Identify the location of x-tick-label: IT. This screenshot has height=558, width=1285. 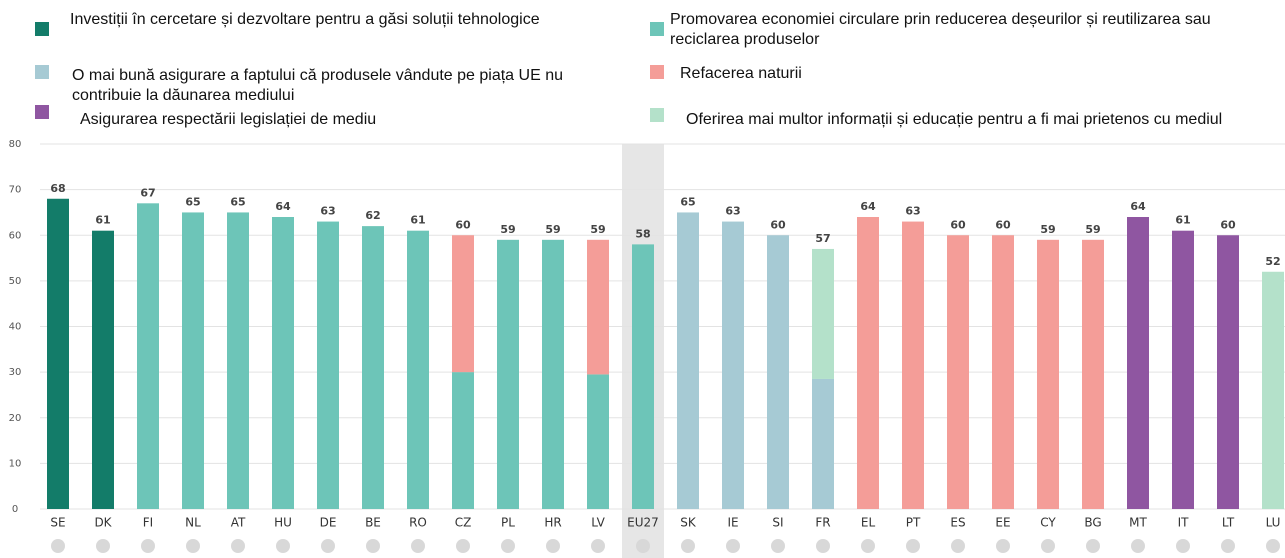
(1184, 523).